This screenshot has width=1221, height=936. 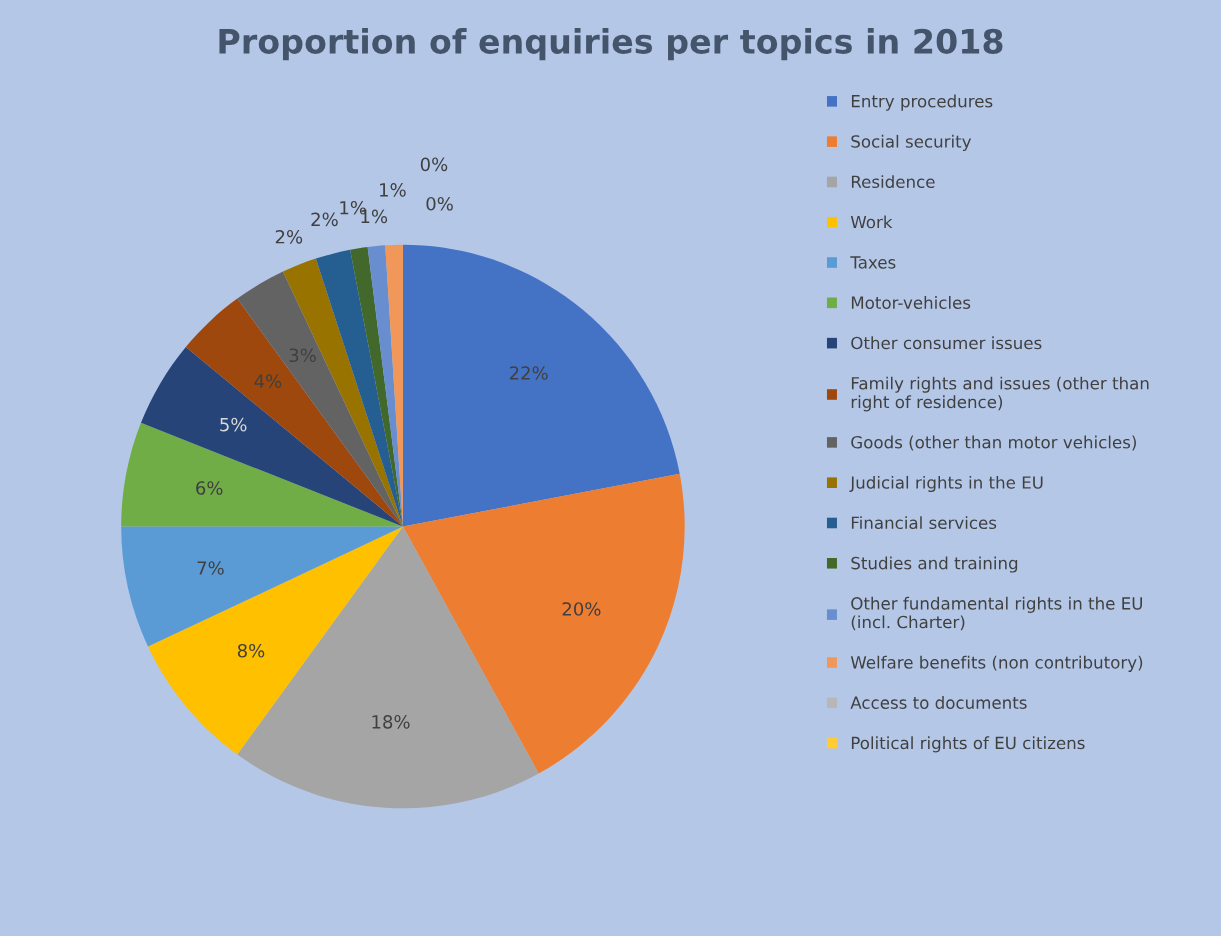 What do you see at coordinates (871, 222) in the screenshot?
I see `legend-label: Work` at bounding box center [871, 222].